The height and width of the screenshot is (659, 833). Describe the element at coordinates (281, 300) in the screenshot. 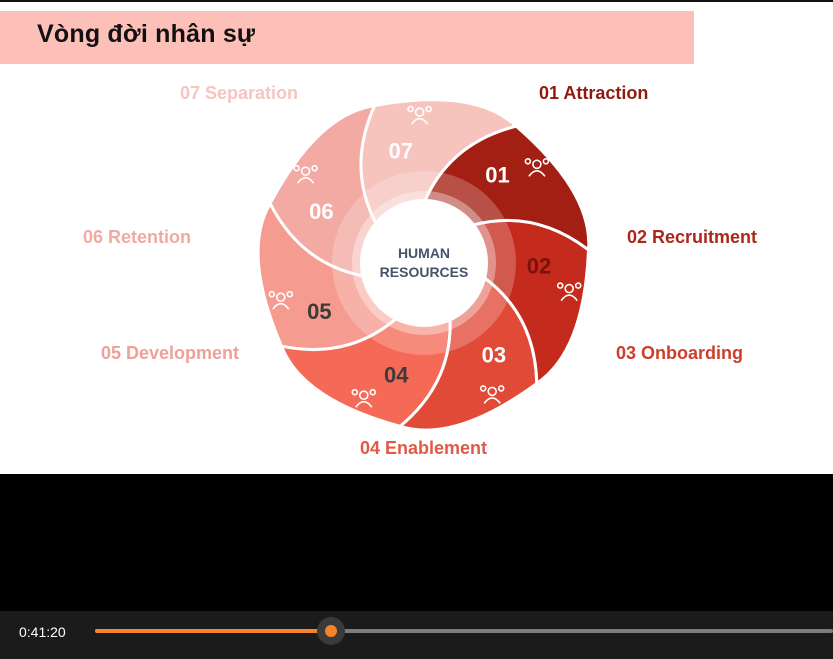

I see `growth-person-icon` at that location.